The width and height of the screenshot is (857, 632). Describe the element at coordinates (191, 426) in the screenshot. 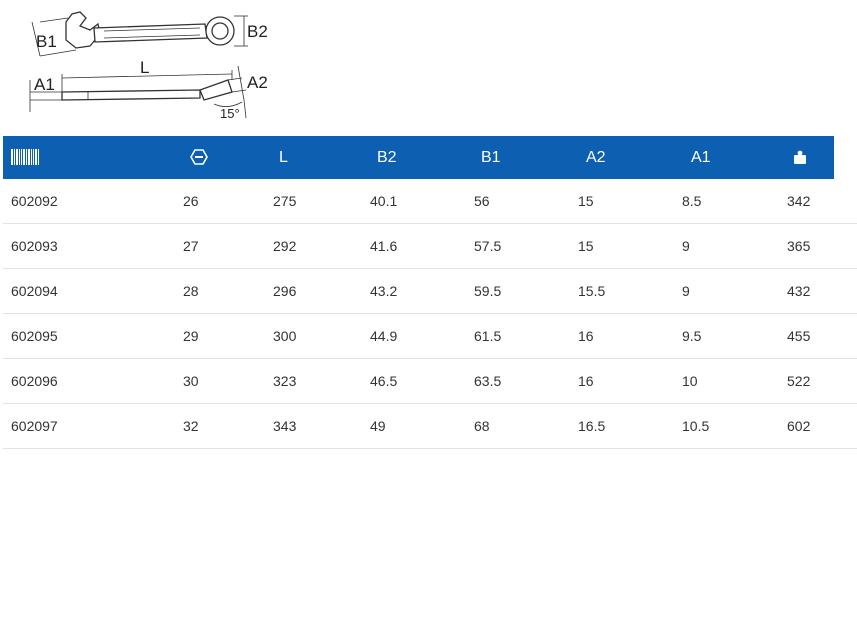

I see `cell-size: 32` at that location.